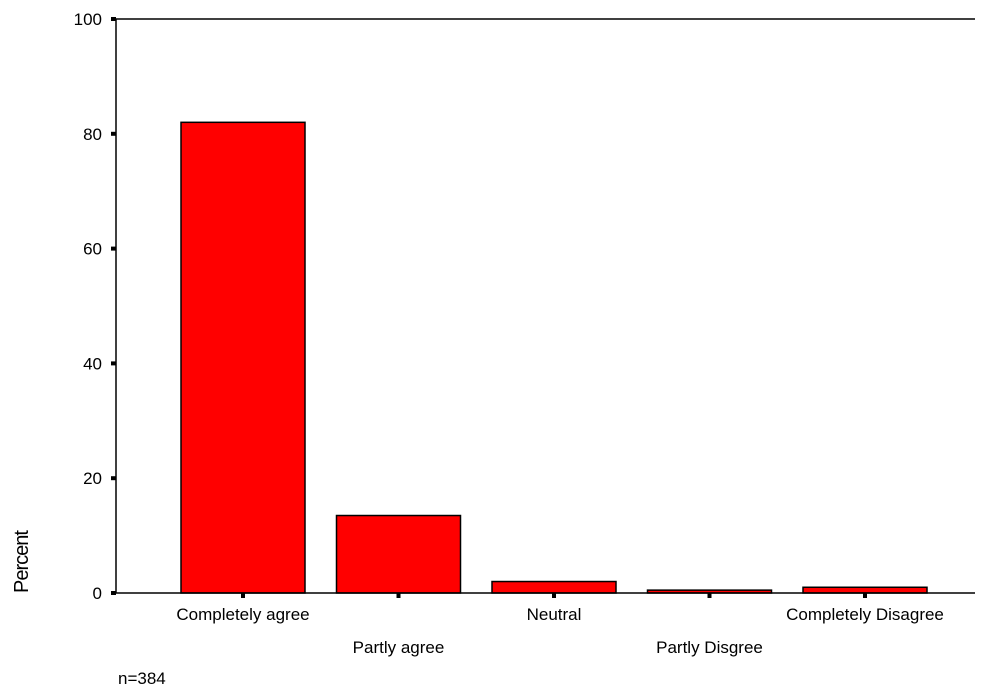  I want to click on y-tick-label: 100, so click(88, 19).